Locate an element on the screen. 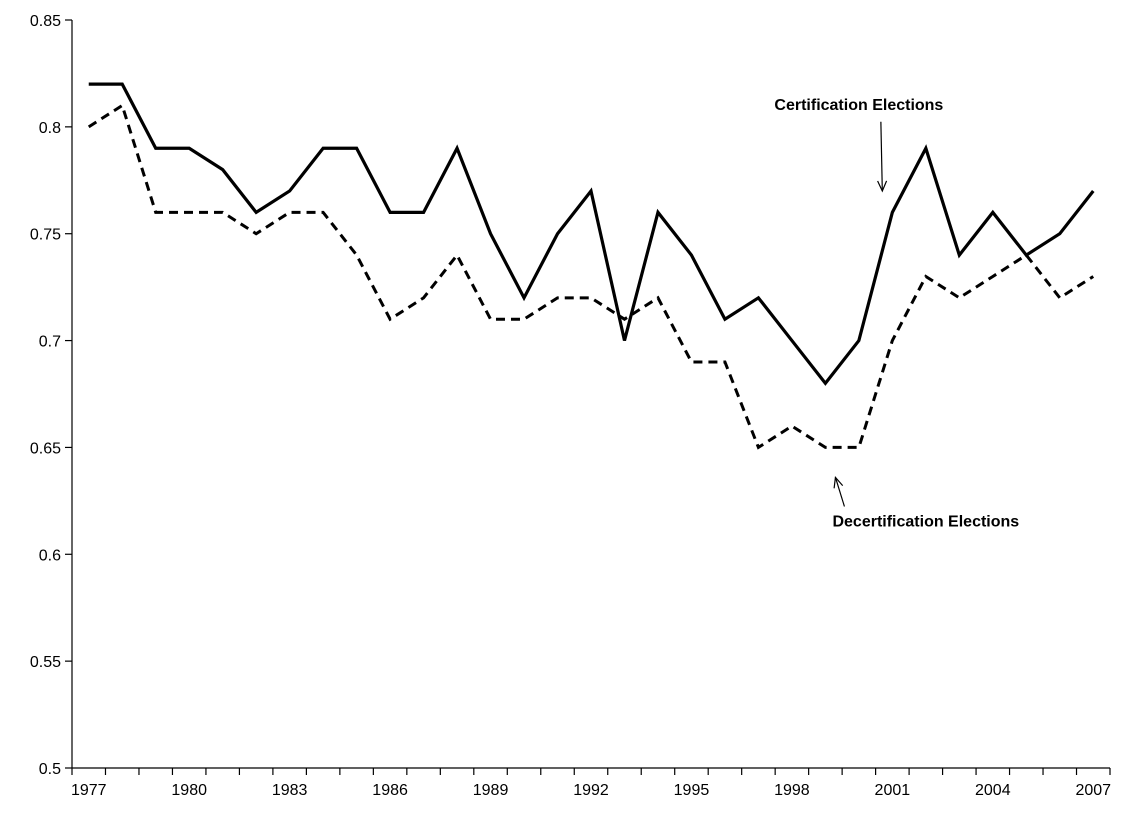  x-tick-label: 1989 is located at coordinates (491, 790).